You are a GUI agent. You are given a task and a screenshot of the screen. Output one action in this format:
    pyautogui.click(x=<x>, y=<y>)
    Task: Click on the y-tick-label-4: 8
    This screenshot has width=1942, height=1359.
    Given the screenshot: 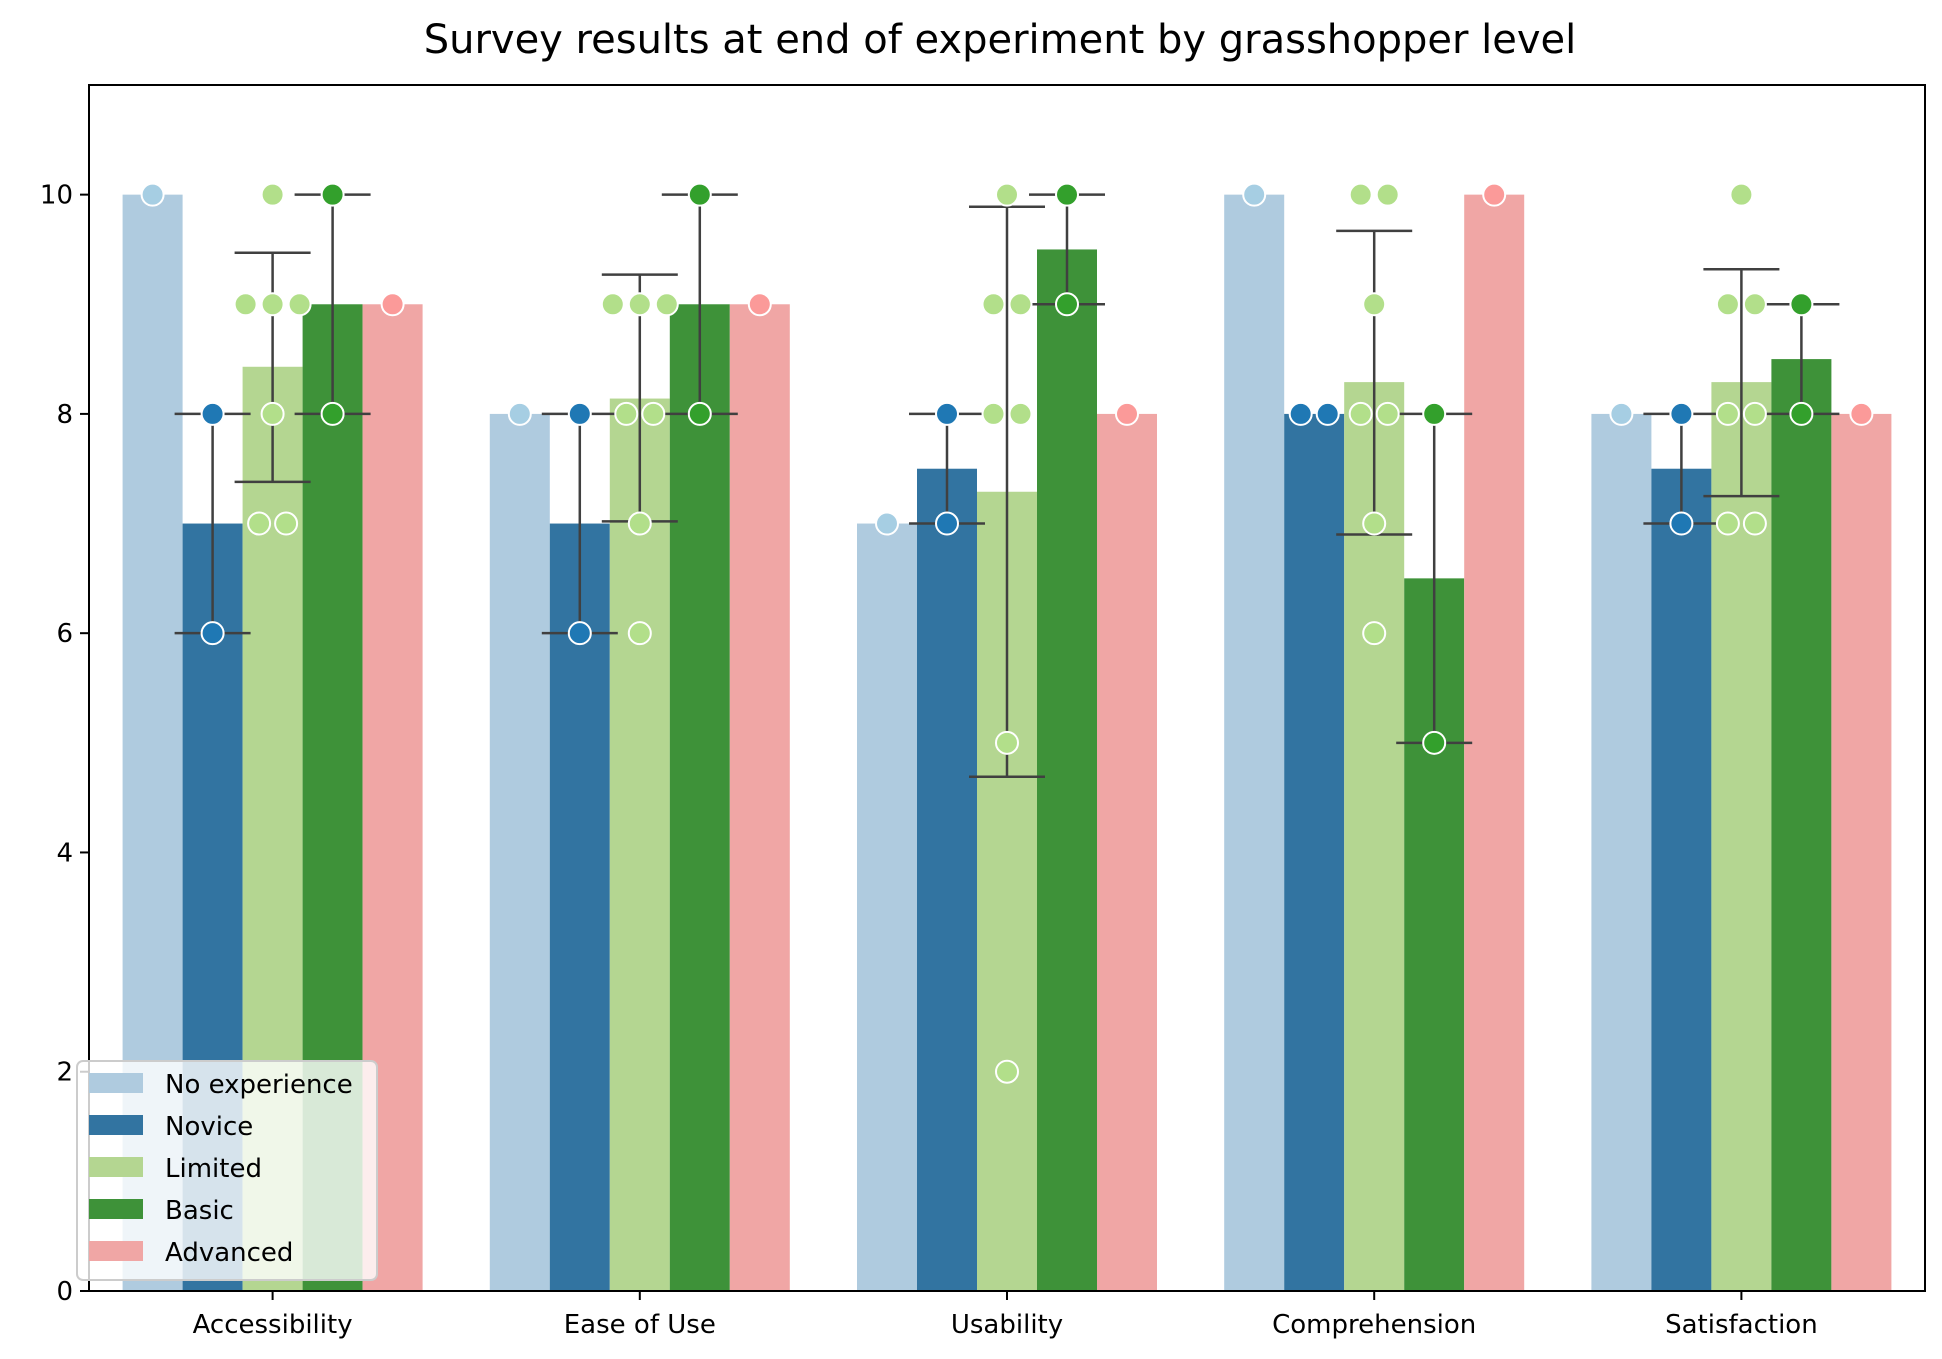 What is the action you would take?
    pyautogui.click(x=64, y=415)
    